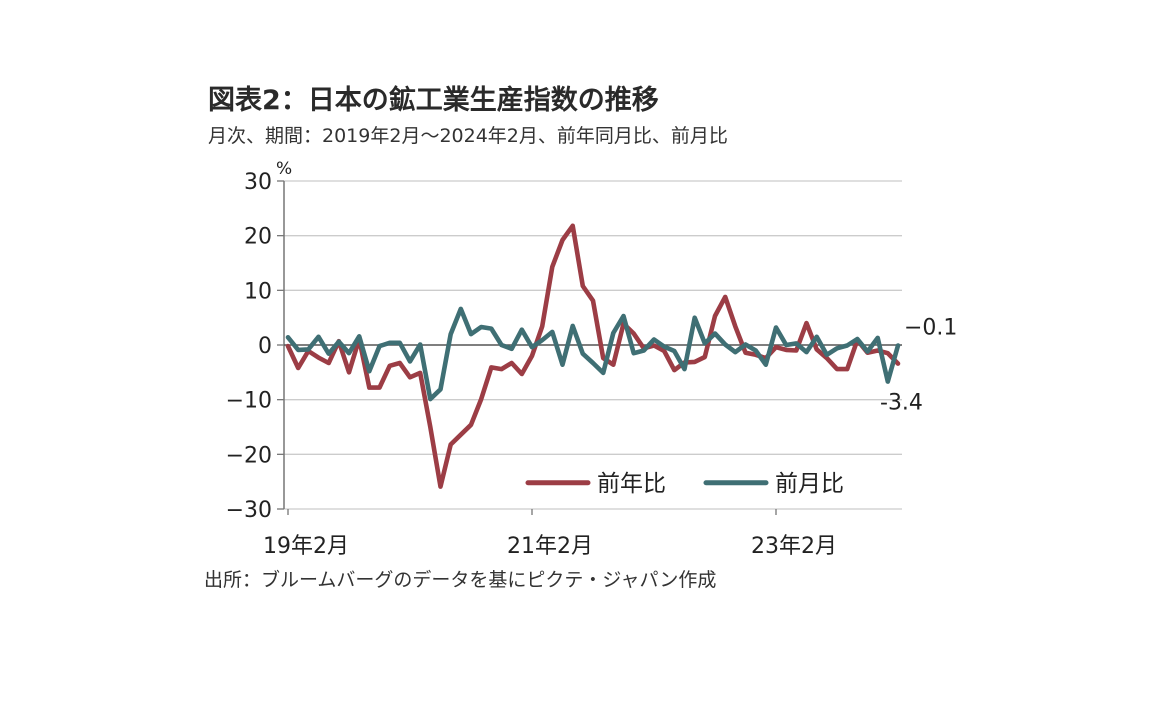 Image resolution: width=1152 pixels, height=720 pixels. What do you see at coordinates (284, 169) in the screenshot?
I see `unit-label: %` at bounding box center [284, 169].